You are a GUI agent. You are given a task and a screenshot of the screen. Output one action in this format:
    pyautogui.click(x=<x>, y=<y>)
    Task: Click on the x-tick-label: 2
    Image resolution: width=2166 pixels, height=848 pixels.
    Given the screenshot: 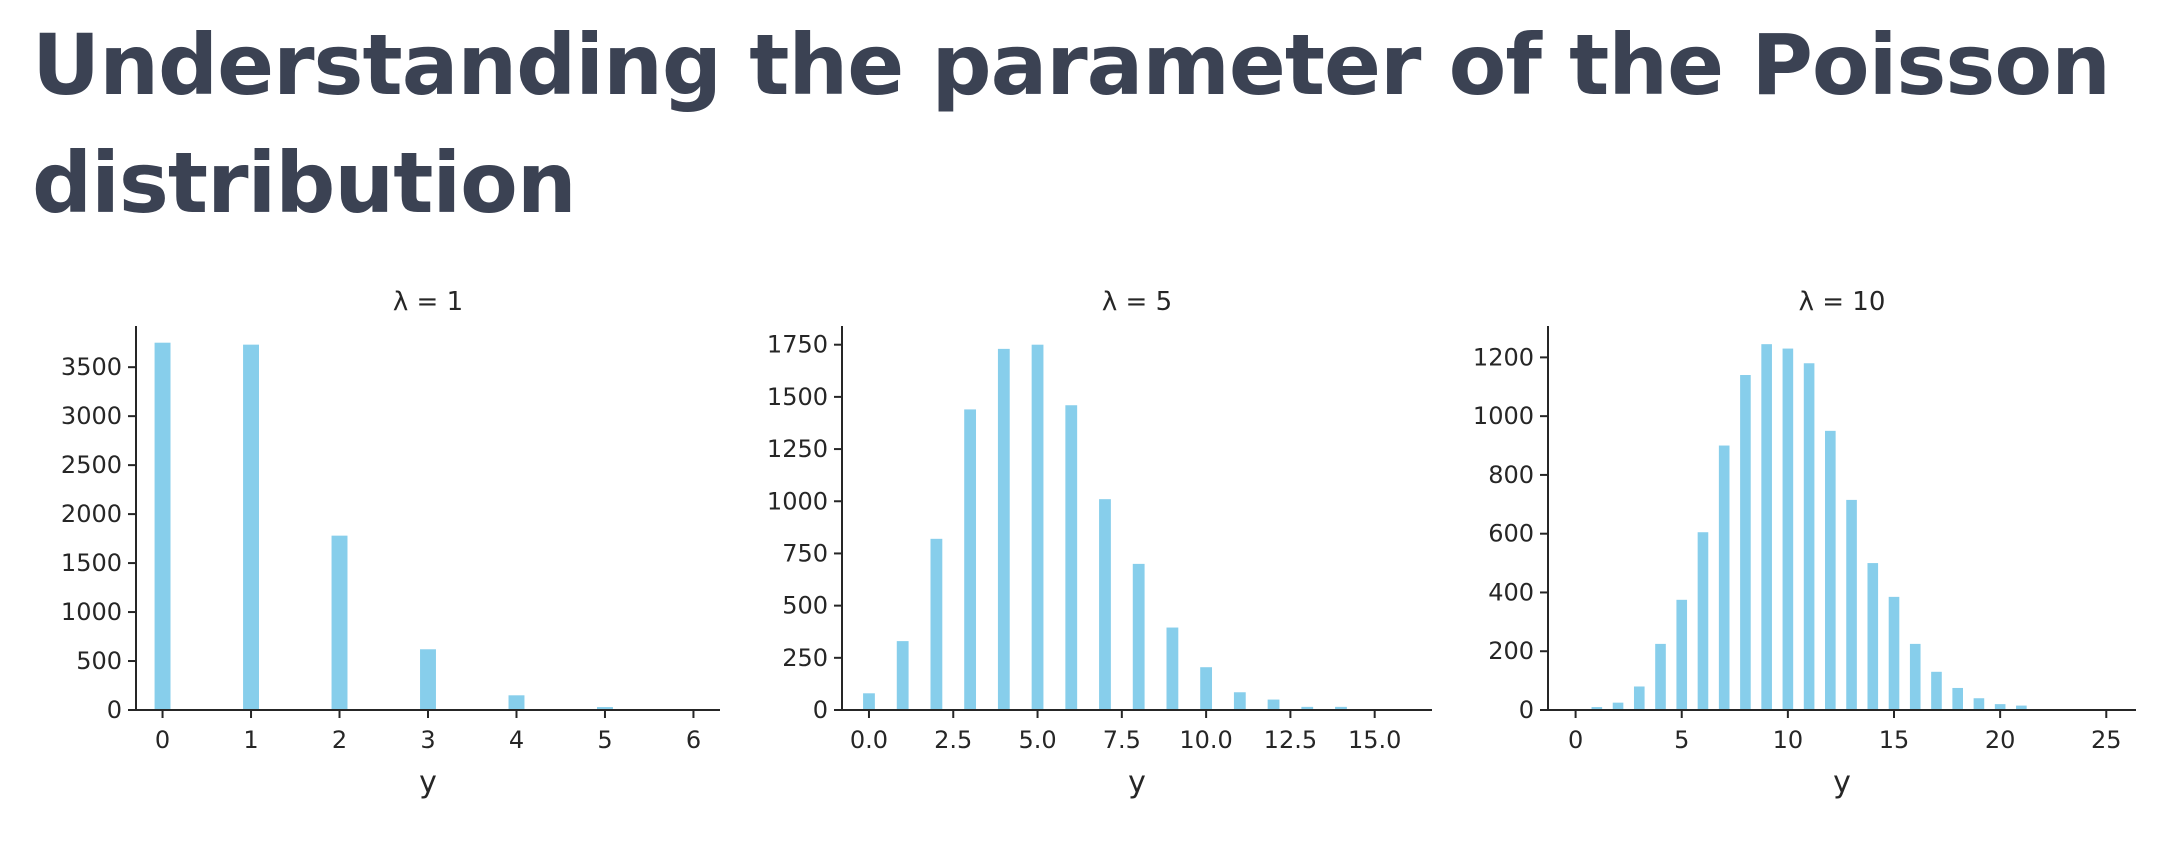 What is the action you would take?
    pyautogui.click(x=339, y=740)
    